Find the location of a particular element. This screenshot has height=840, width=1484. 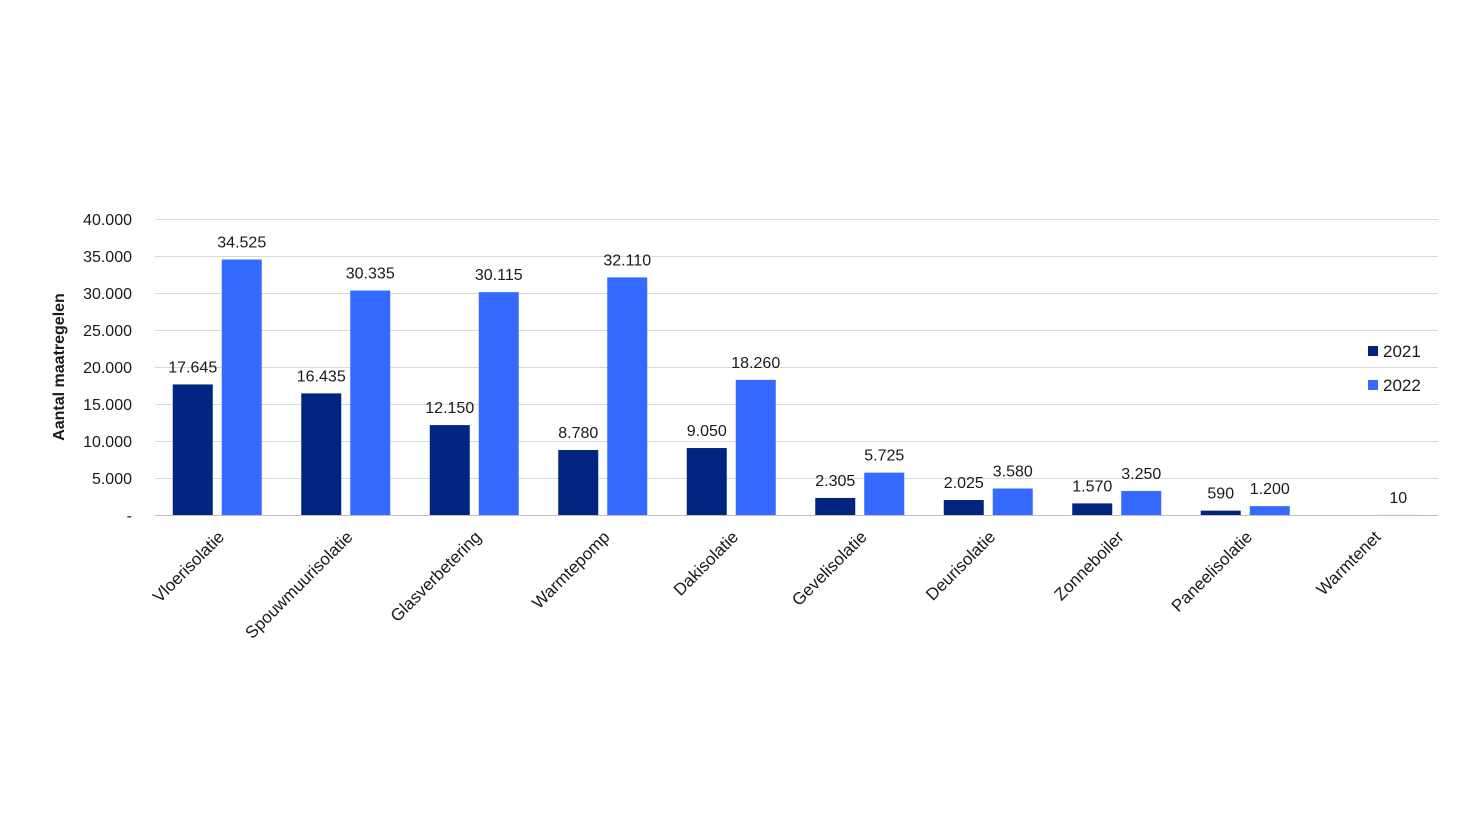

x-category-label: Warmtenet is located at coordinates (1349, 563).